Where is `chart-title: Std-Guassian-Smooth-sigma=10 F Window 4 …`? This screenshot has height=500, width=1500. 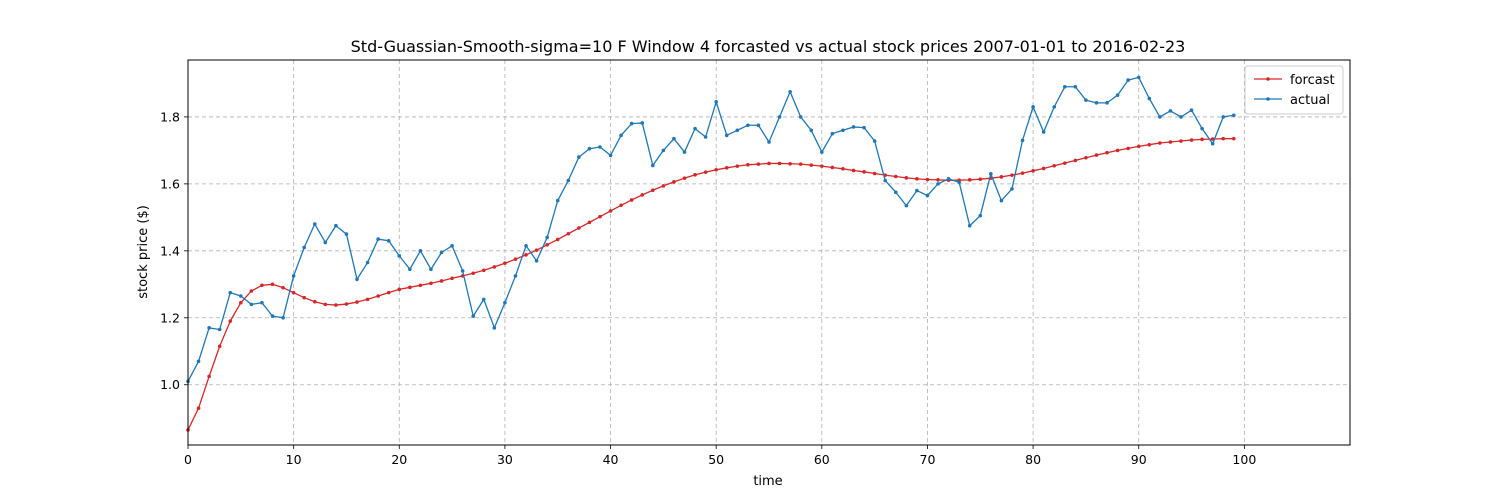 chart-title: Std-Guassian-Smooth-sigma=10 F Window 4 … is located at coordinates (768, 46).